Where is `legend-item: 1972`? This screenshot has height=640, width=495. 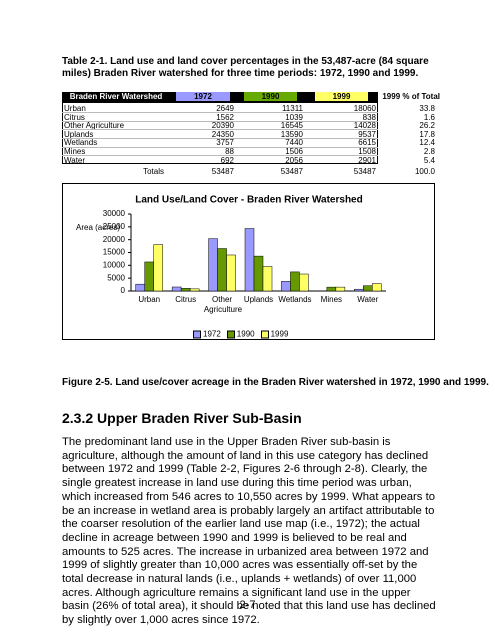 legend-item: 1972 is located at coordinates (207, 334).